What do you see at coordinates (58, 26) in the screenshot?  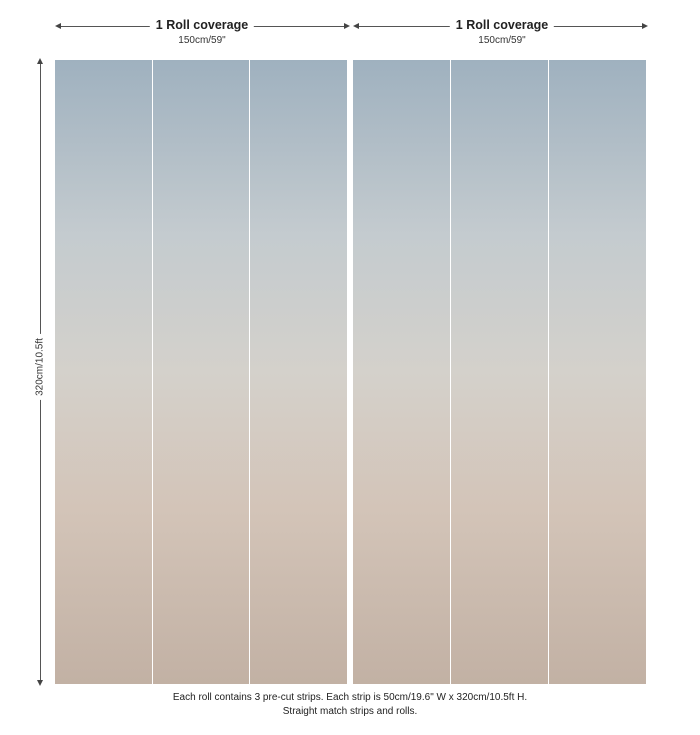 I see `roll-1-left-arrow-icon` at bounding box center [58, 26].